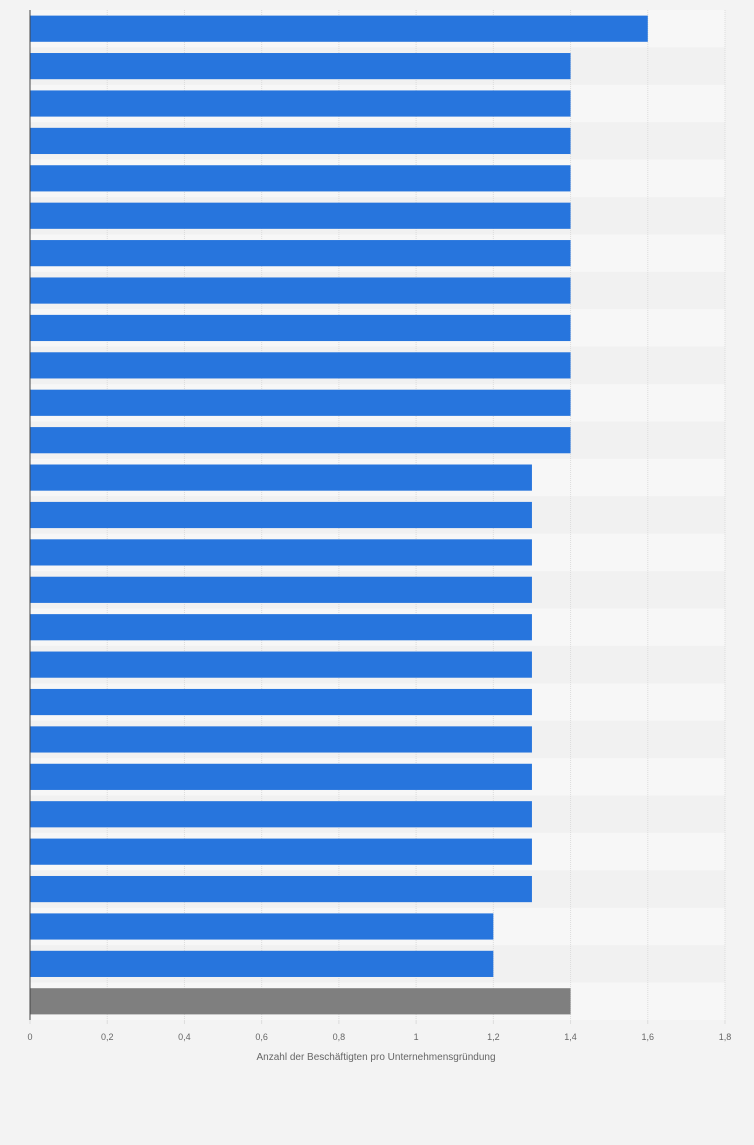  Describe the element at coordinates (648, 1037) in the screenshot. I see `tick-label: 1,6` at that location.